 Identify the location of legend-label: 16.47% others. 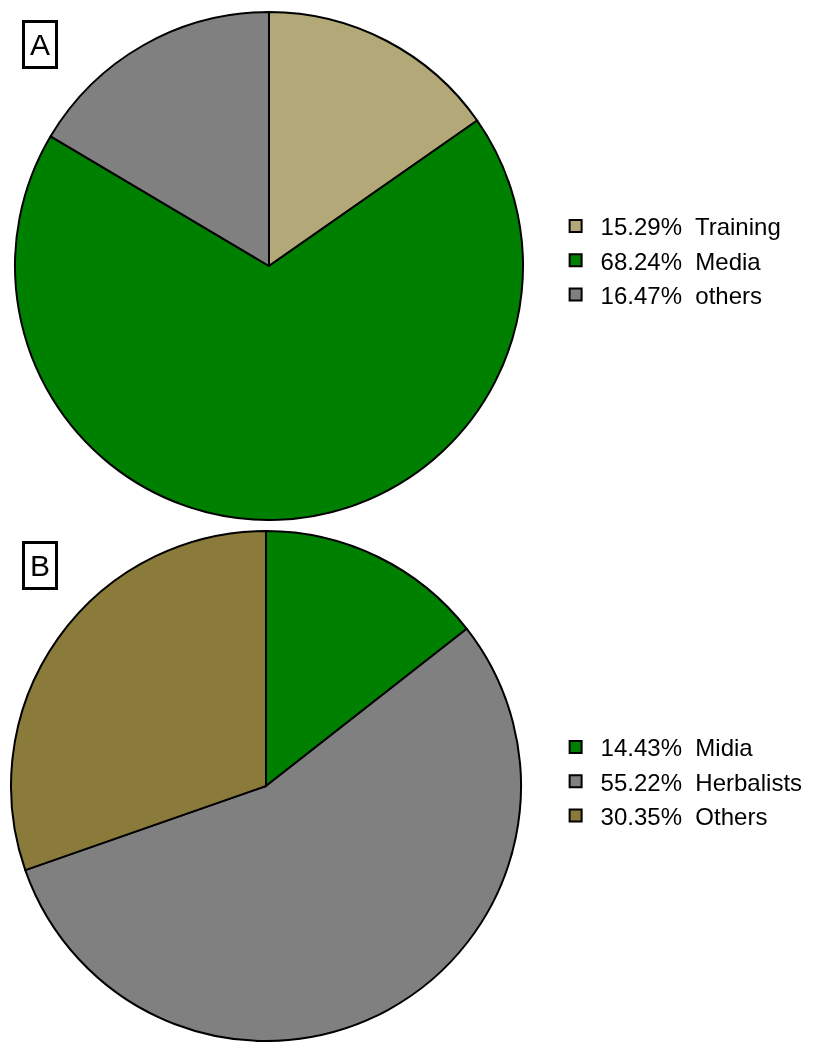
(681, 295).